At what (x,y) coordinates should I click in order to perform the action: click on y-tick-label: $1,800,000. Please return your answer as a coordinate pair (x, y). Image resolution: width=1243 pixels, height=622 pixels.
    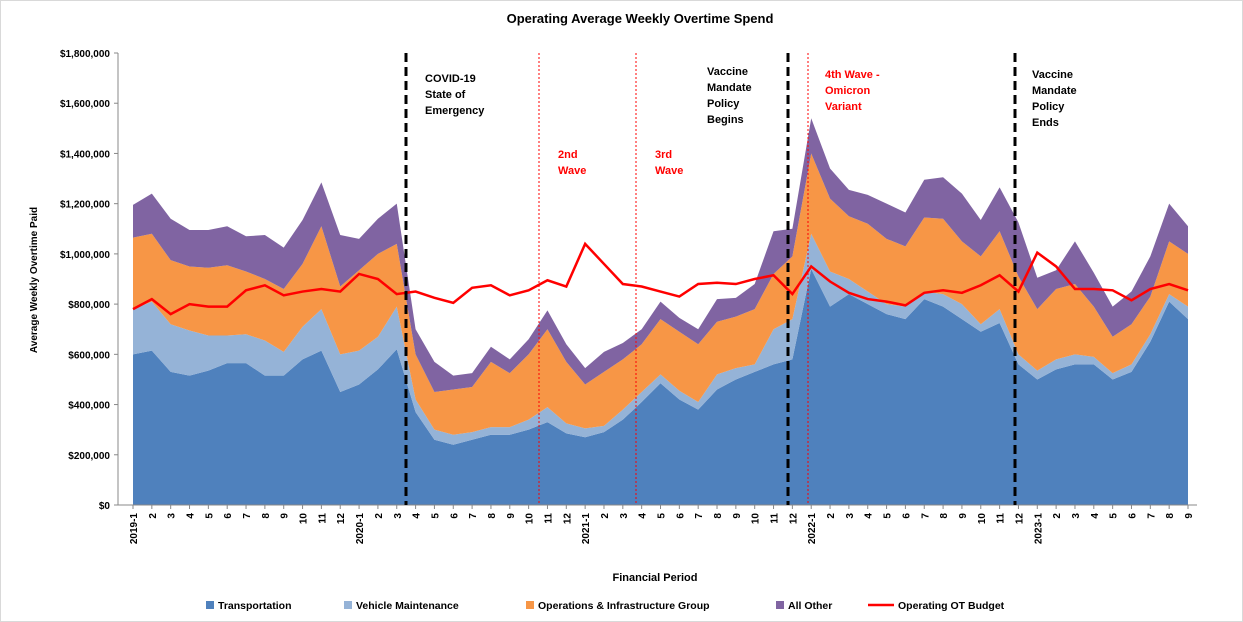
    Looking at the image, I should click on (85, 54).